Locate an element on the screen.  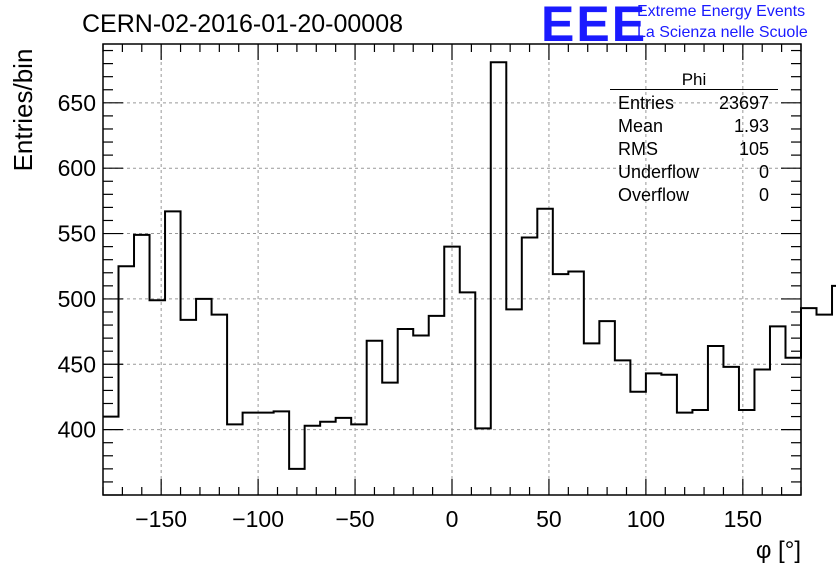
logo-line-1: Extreme Energy Events is located at coordinates (721, 11).